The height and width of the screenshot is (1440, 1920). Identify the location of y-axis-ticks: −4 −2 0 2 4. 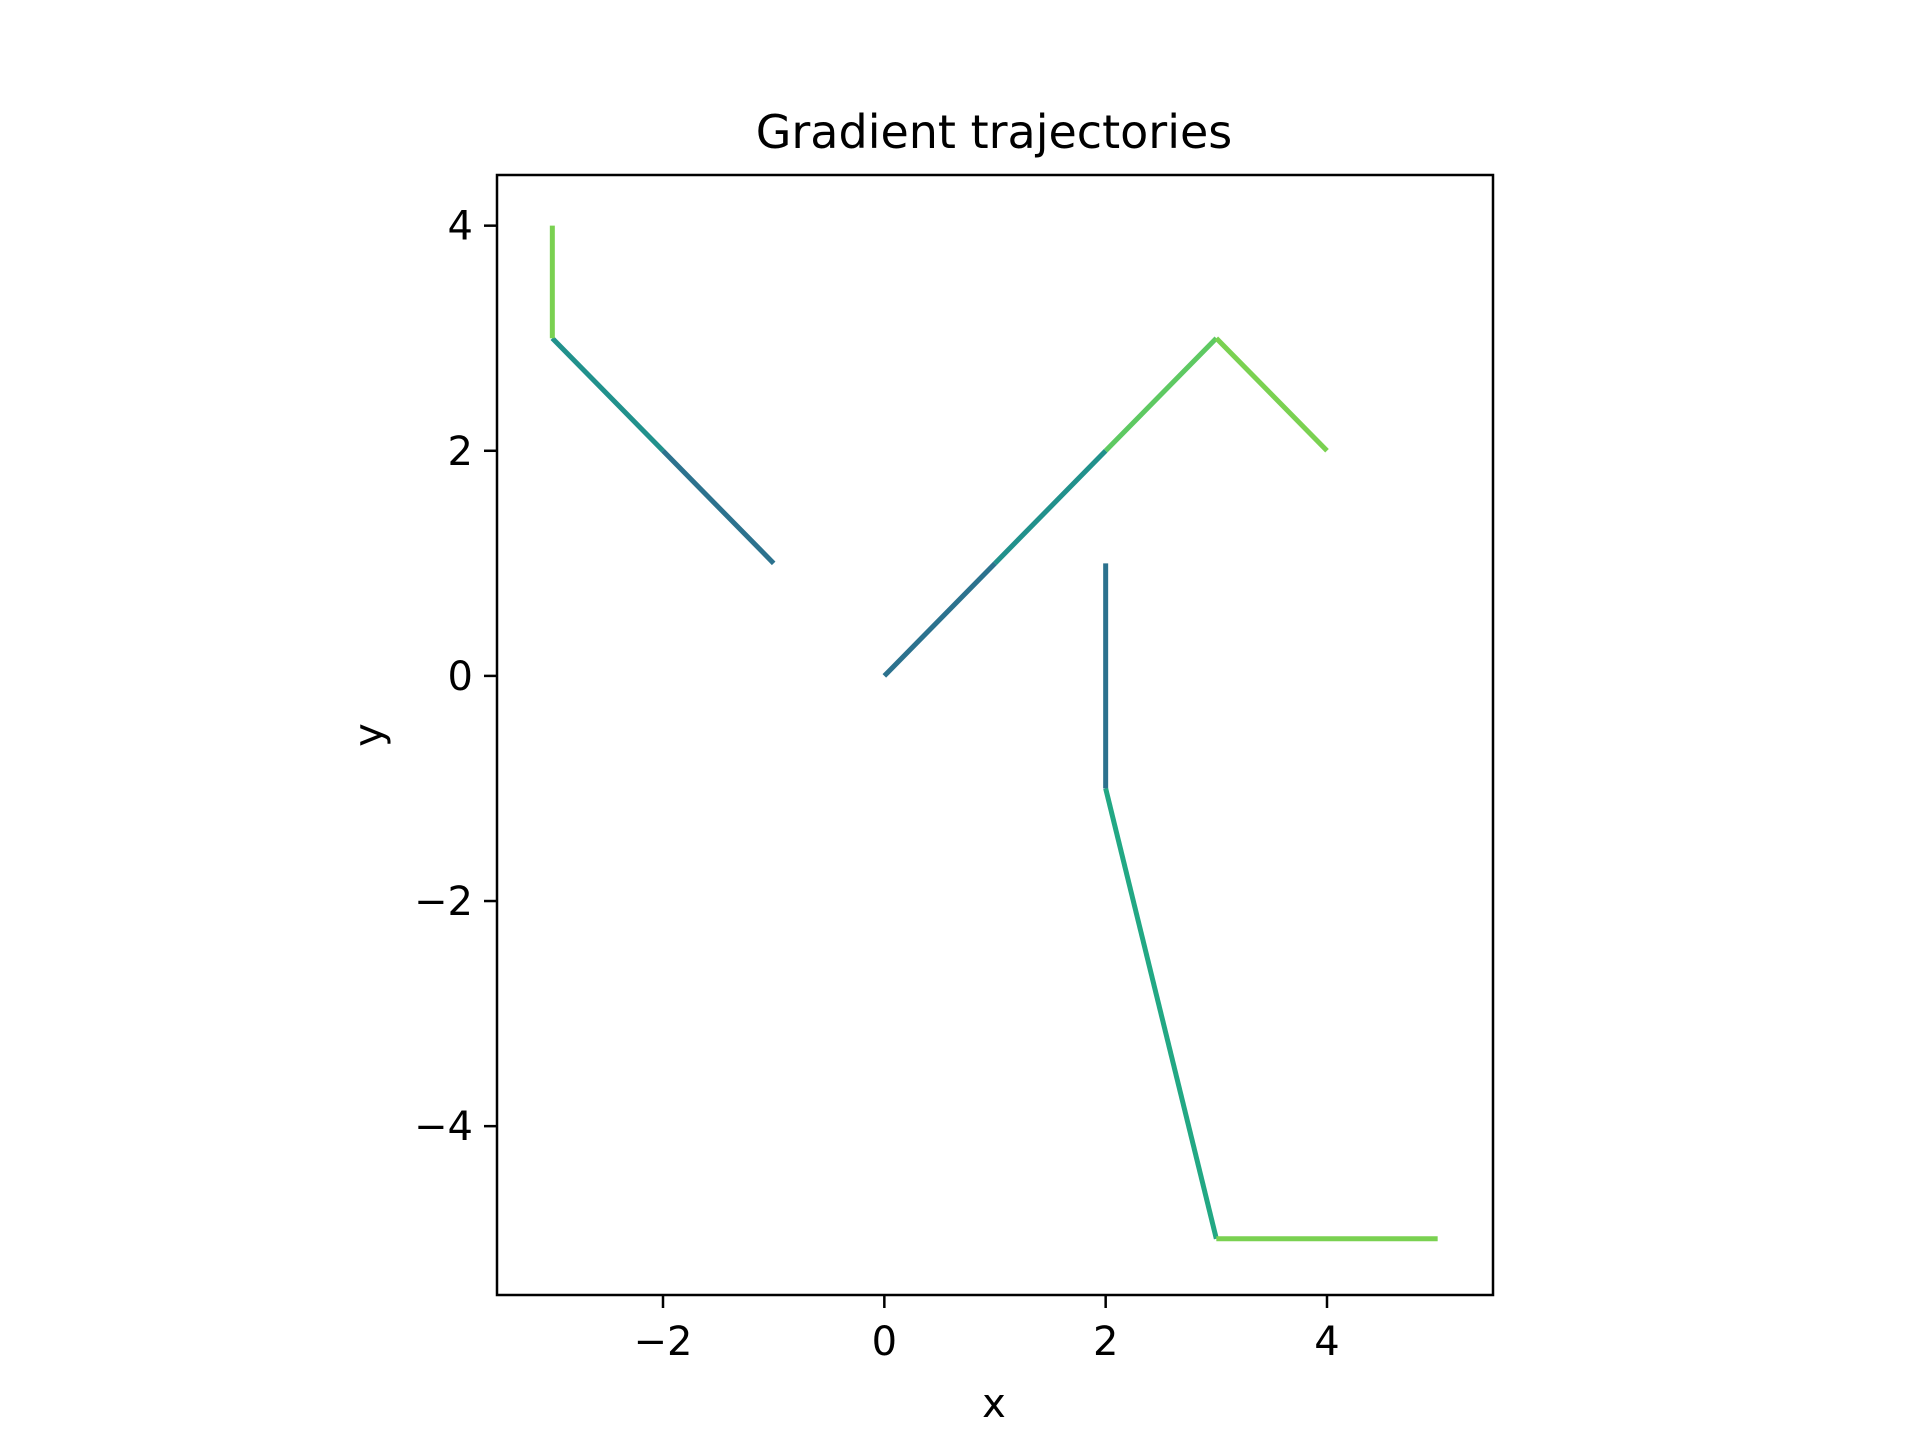
(455, 677).